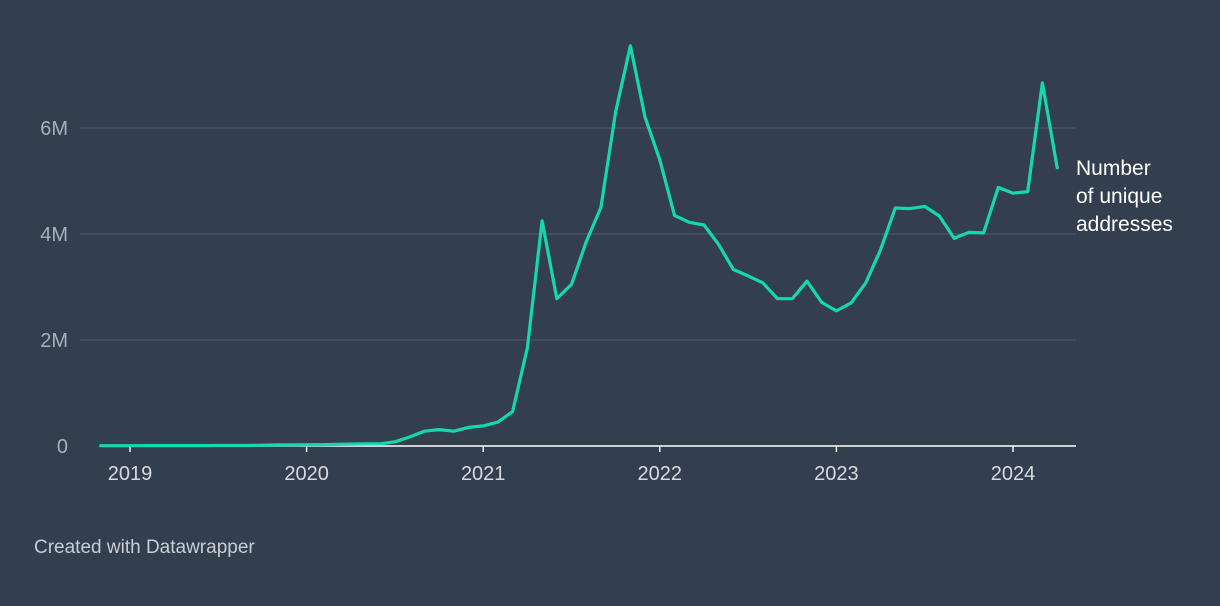 The width and height of the screenshot is (1220, 606). Describe the element at coordinates (1119, 196) in the screenshot. I see `series-label-line: of unique` at that location.